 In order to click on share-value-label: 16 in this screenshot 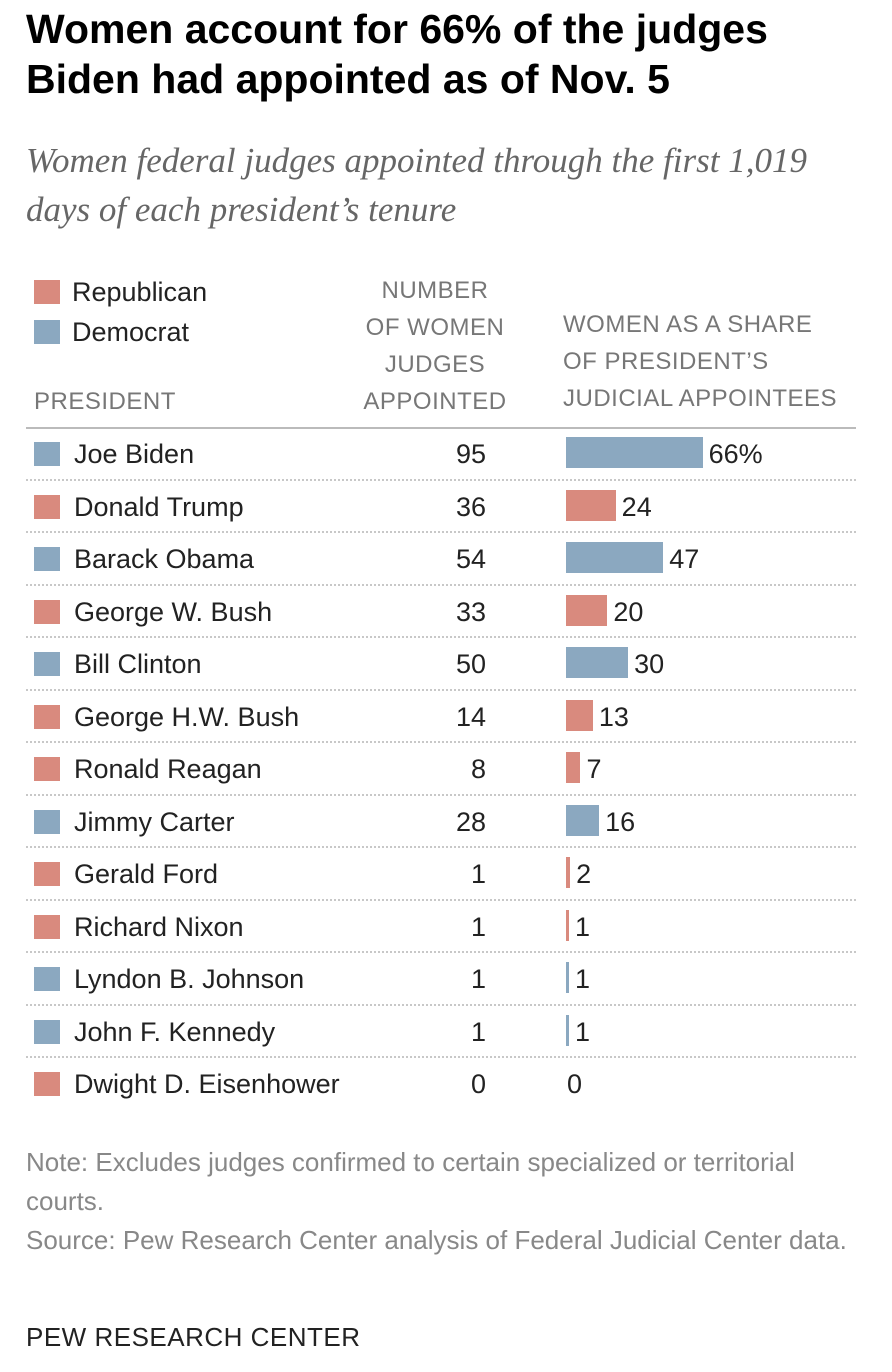, I will do `click(620, 821)`.